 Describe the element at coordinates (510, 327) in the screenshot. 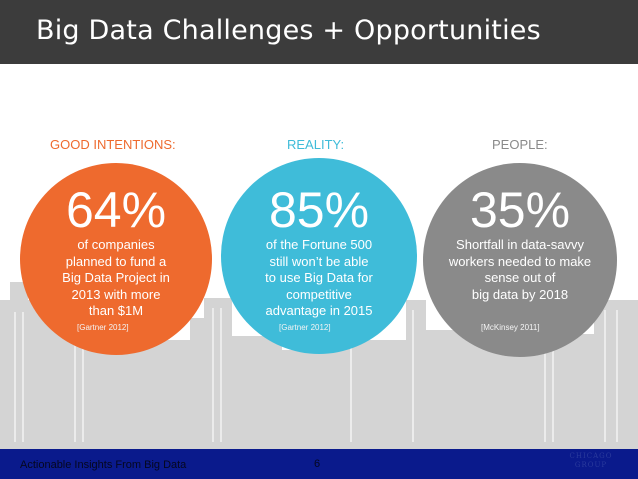

I see `source-people: [McKinsey 2011]` at that location.